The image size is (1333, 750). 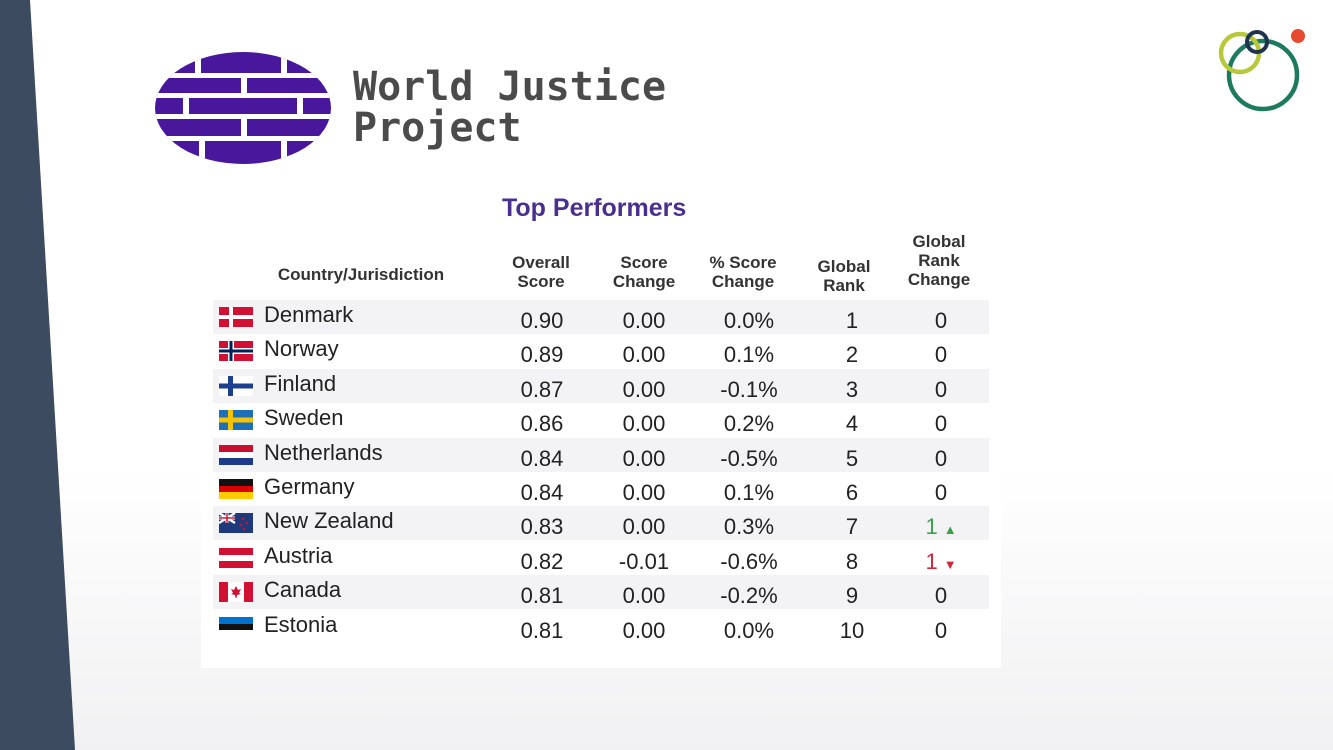 I want to click on left-accent-bar, so click(x=37, y=375).